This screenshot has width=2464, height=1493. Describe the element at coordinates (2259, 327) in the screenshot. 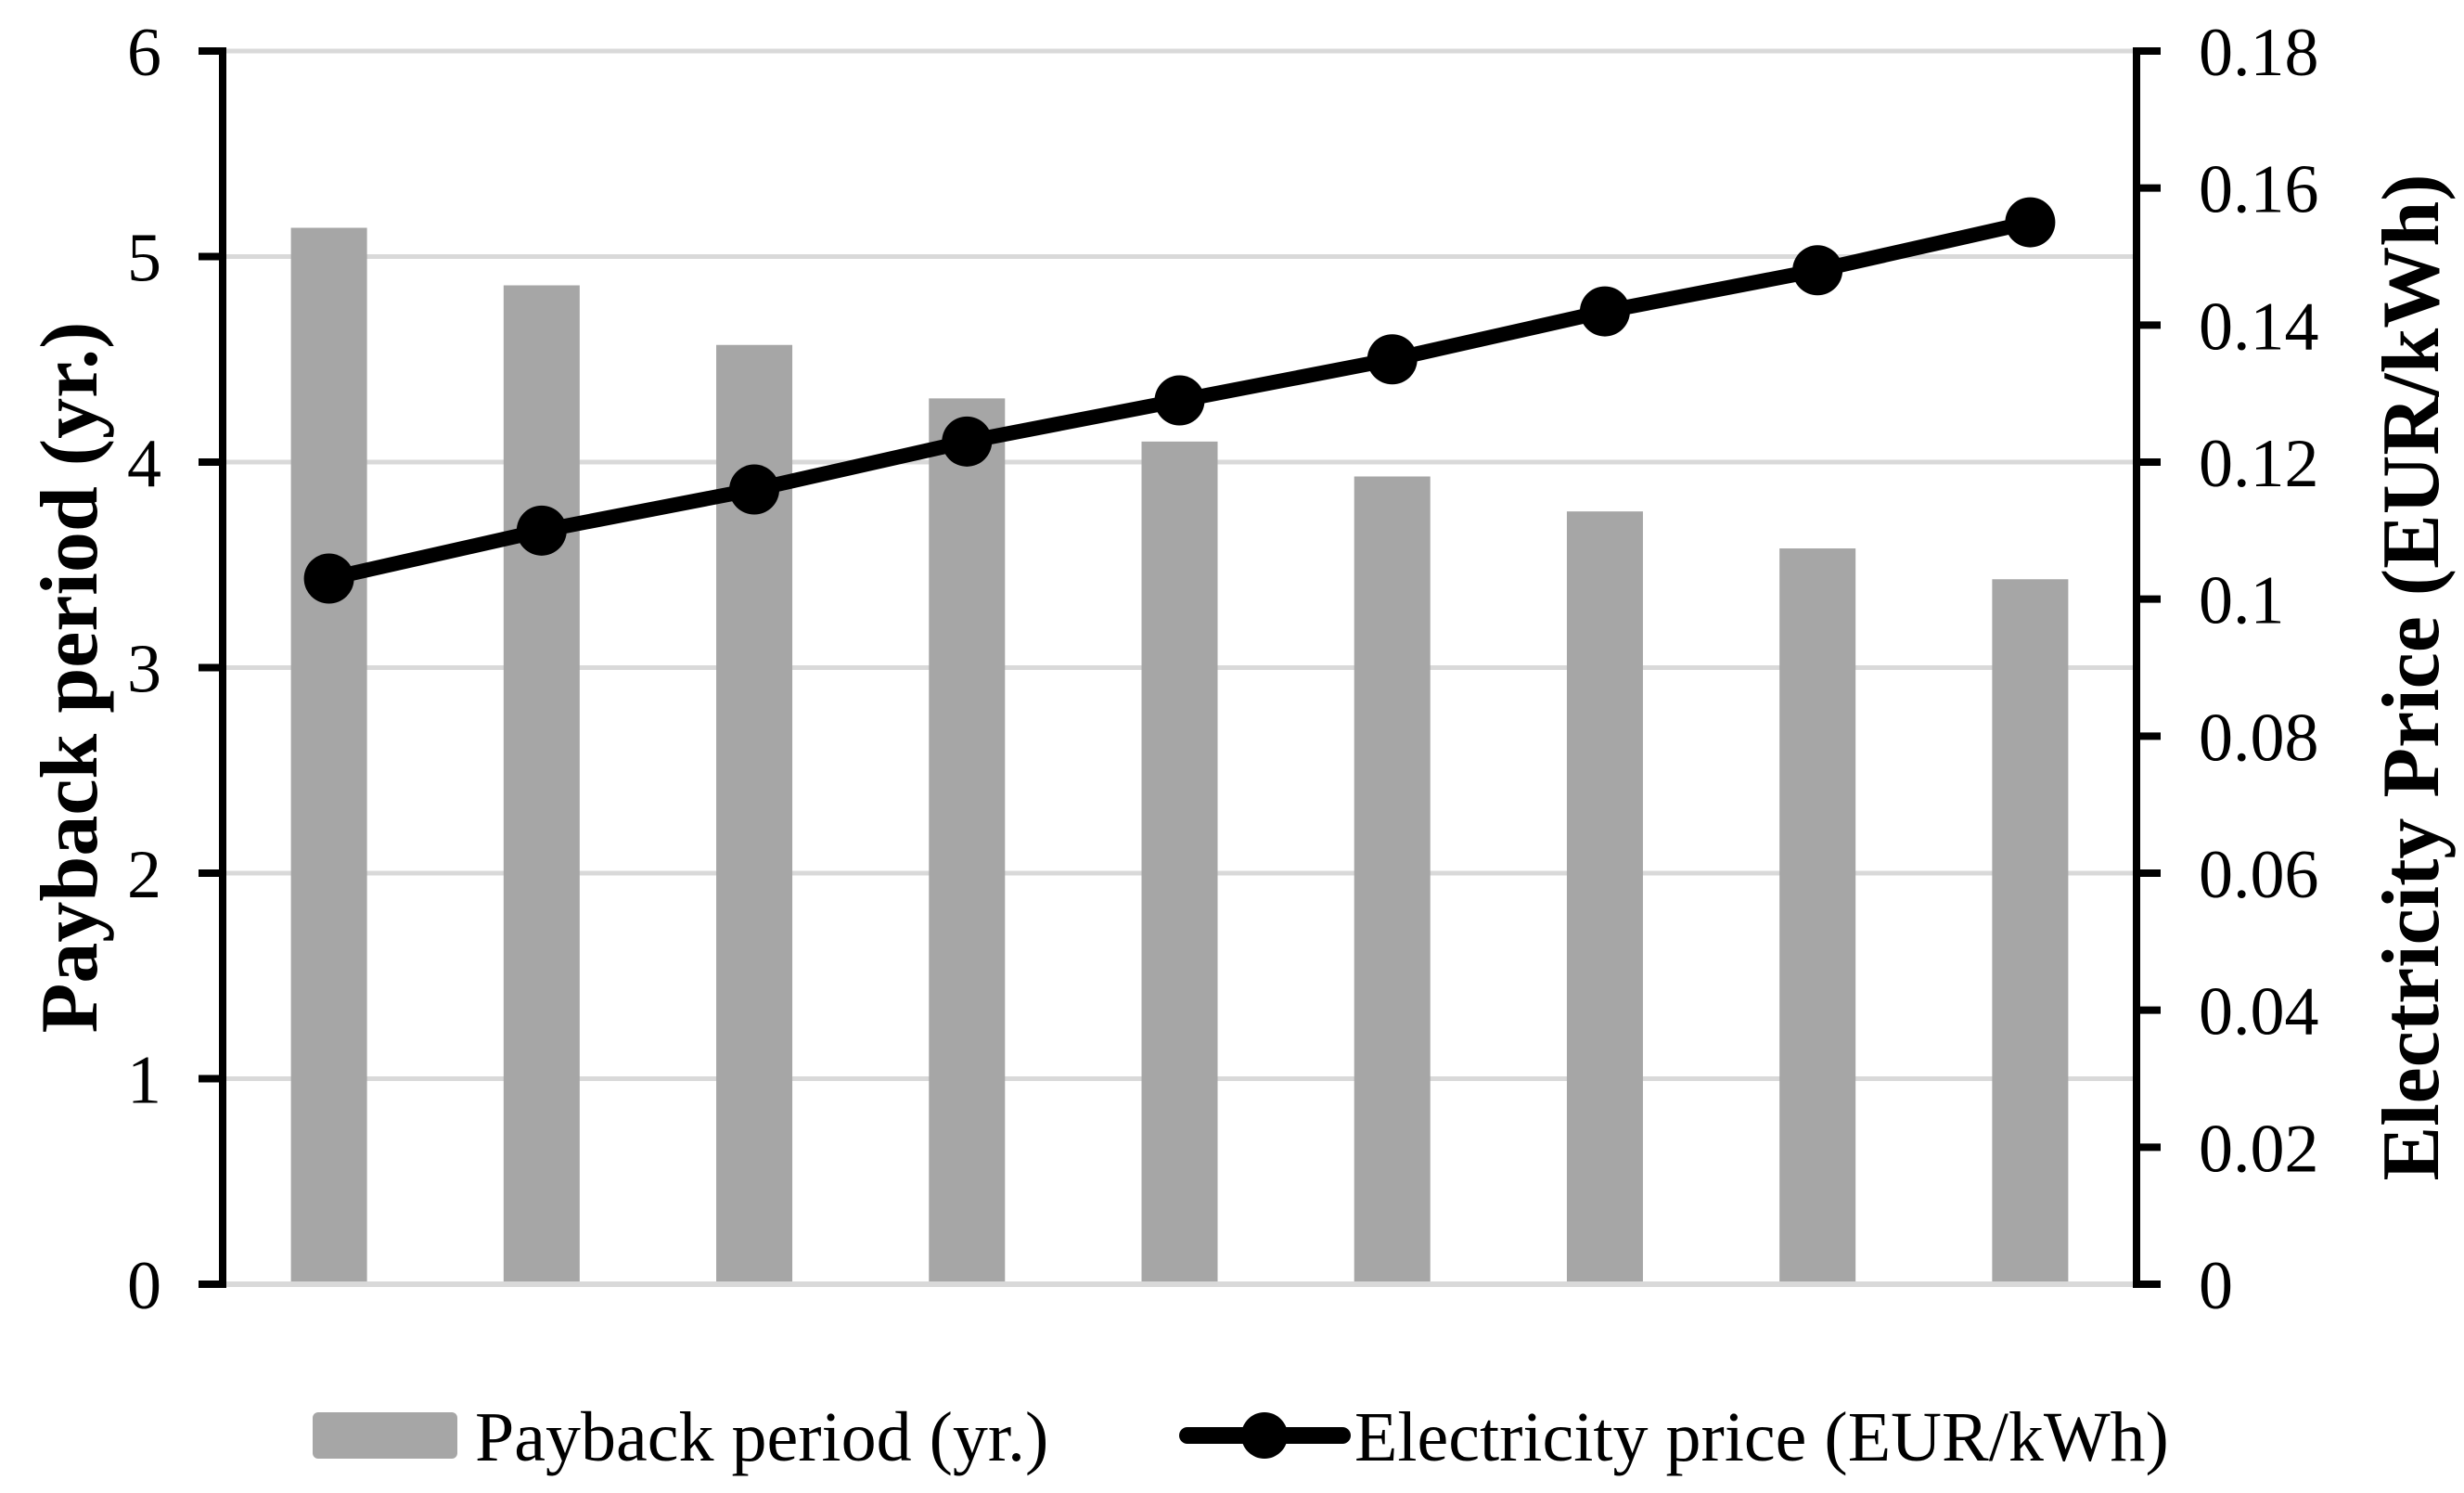

I see `right-axis-tick-label: 0.14` at that location.